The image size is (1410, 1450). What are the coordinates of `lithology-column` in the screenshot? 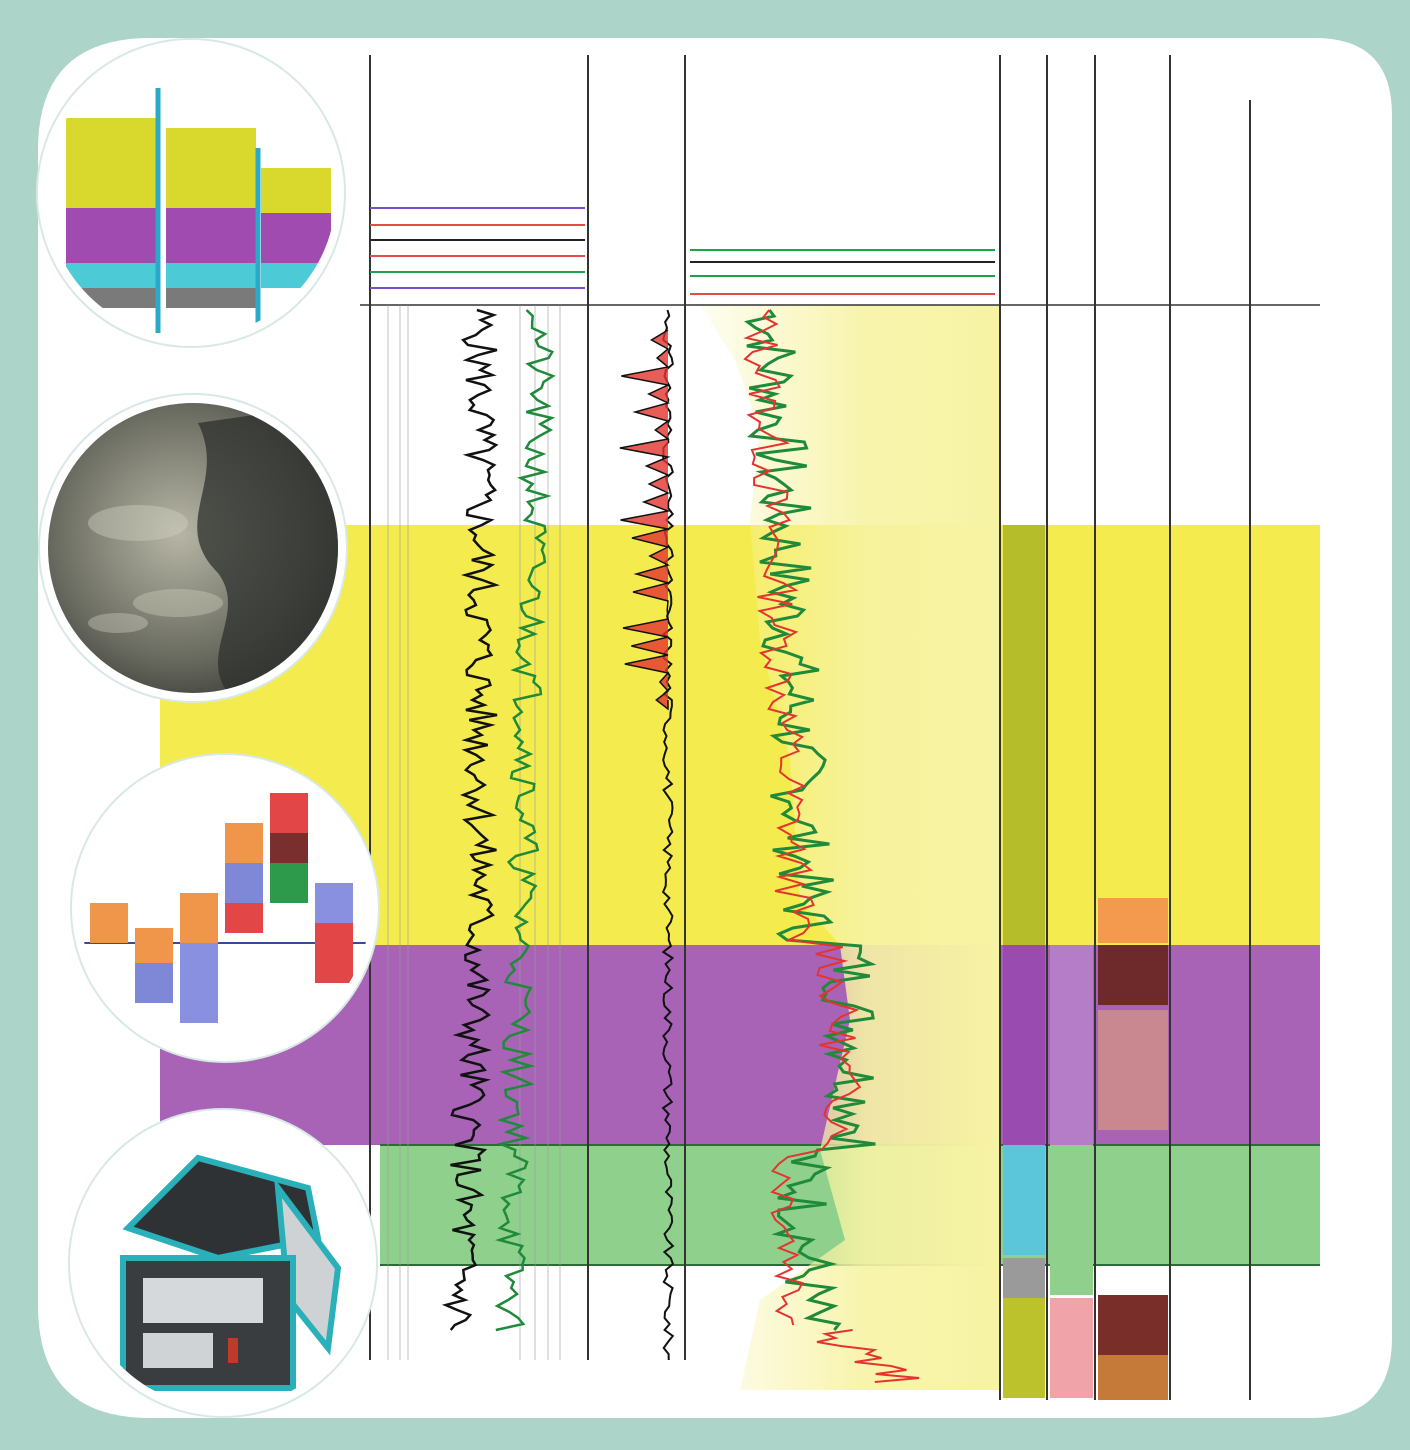 It's located at (1085, 962).